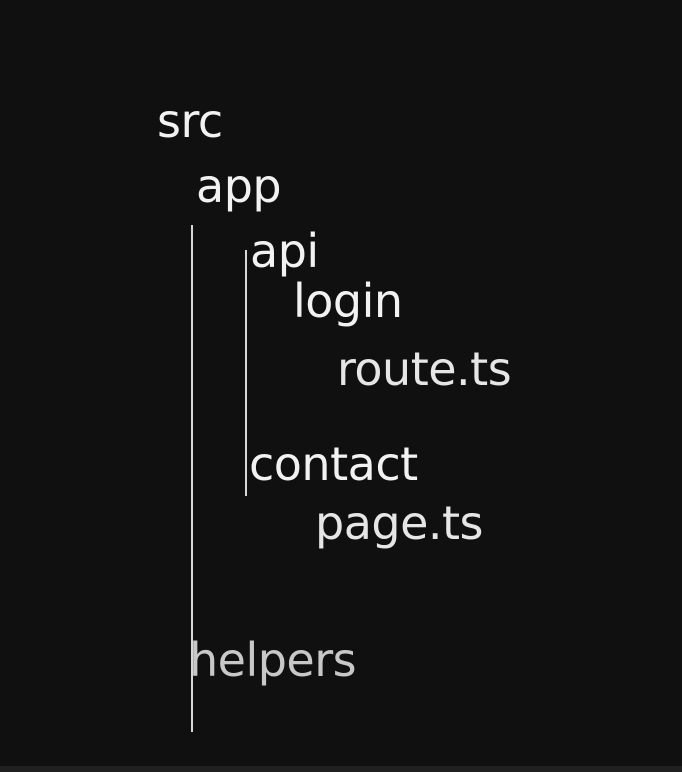 The height and width of the screenshot is (772, 682). I want to click on folder-helpers: helpers, so click(273, 660).